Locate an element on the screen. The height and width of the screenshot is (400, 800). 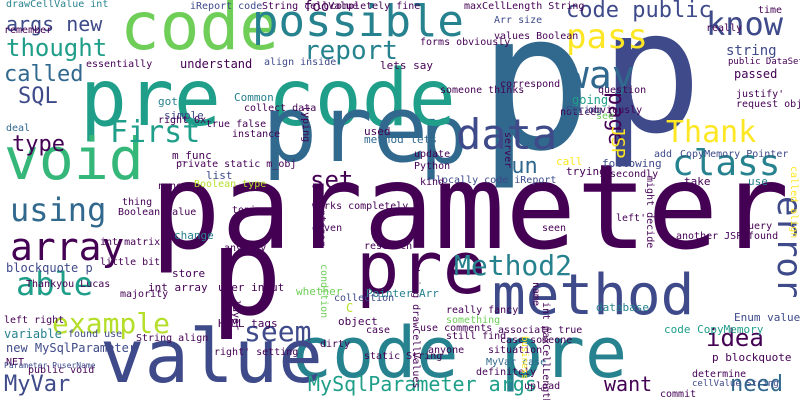
word-int-maxCellLength: int maxCellLength is located at coordinates (545, 351).